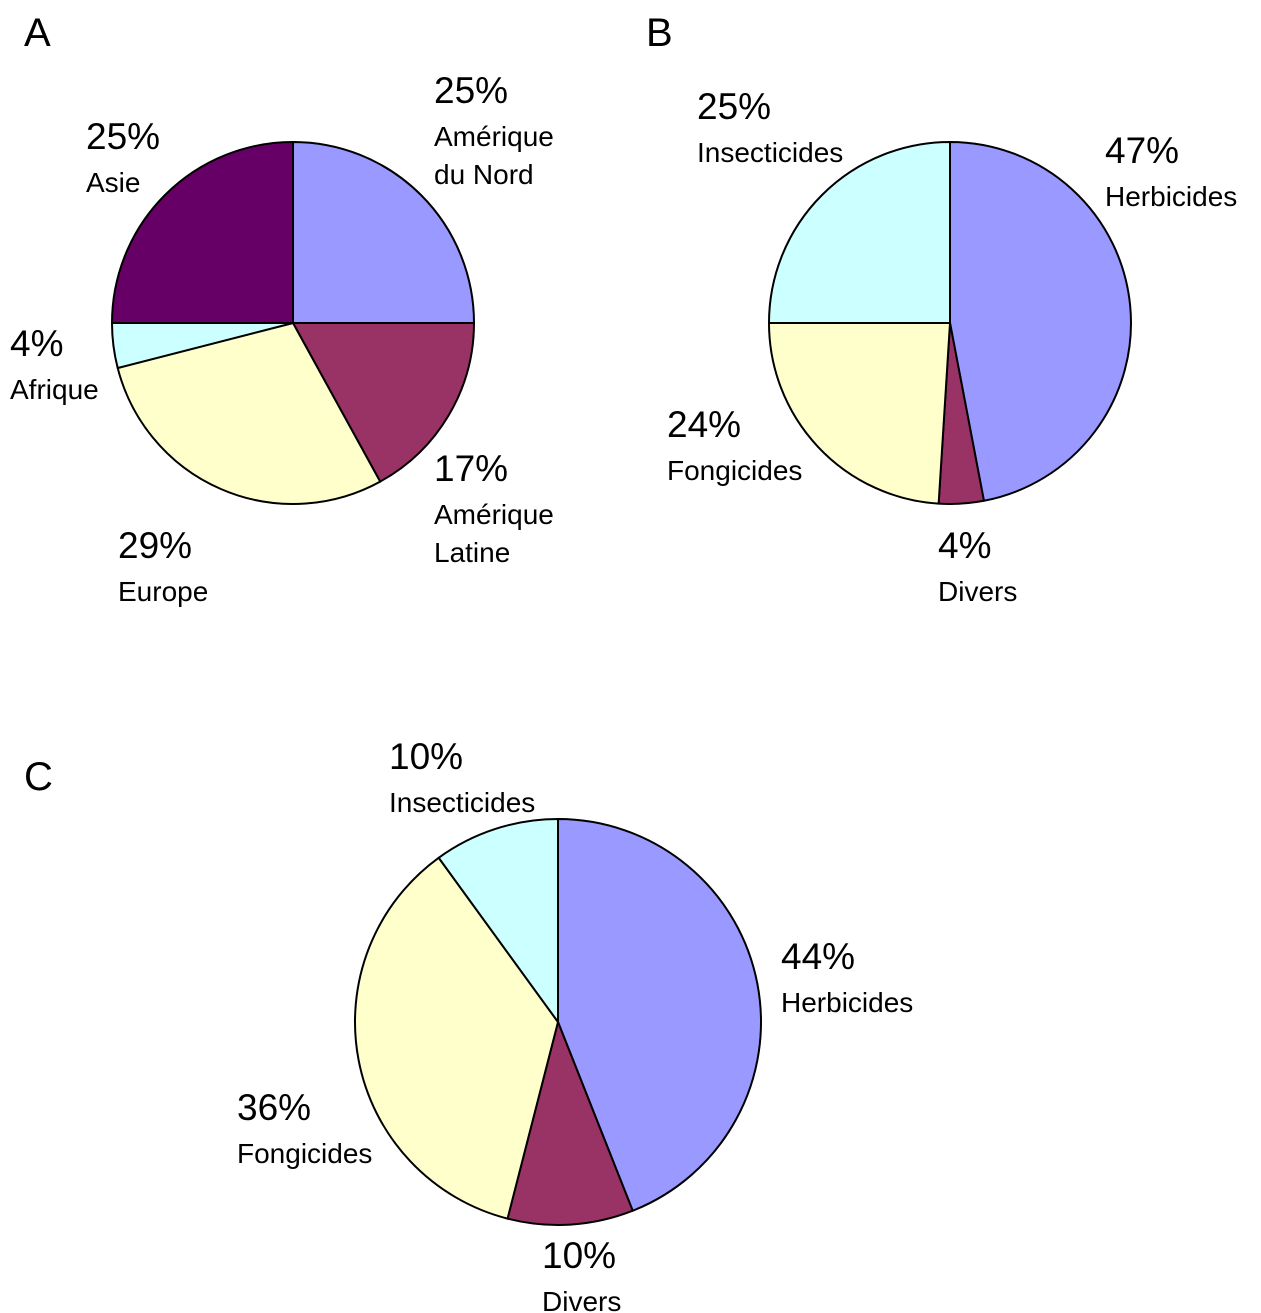 This screenshot has height=1313, width=1261. What do you see at coordinates (155, 545) in the screenshot?
I see `slice-percent-label: 29%` at bounding box center [155, 545].